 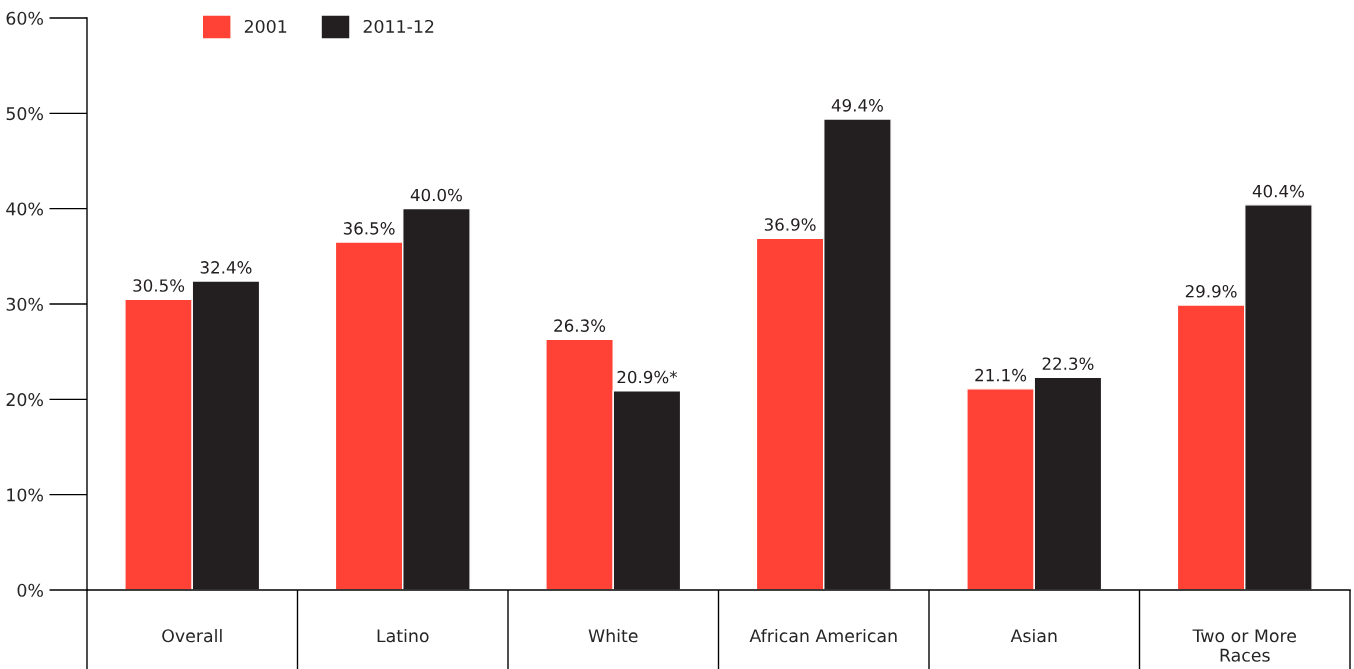 What do you see at coordinates (1001, 375) in the screenshot?
I see `data-label: 21.1%` at bounding box center [1001, 375].